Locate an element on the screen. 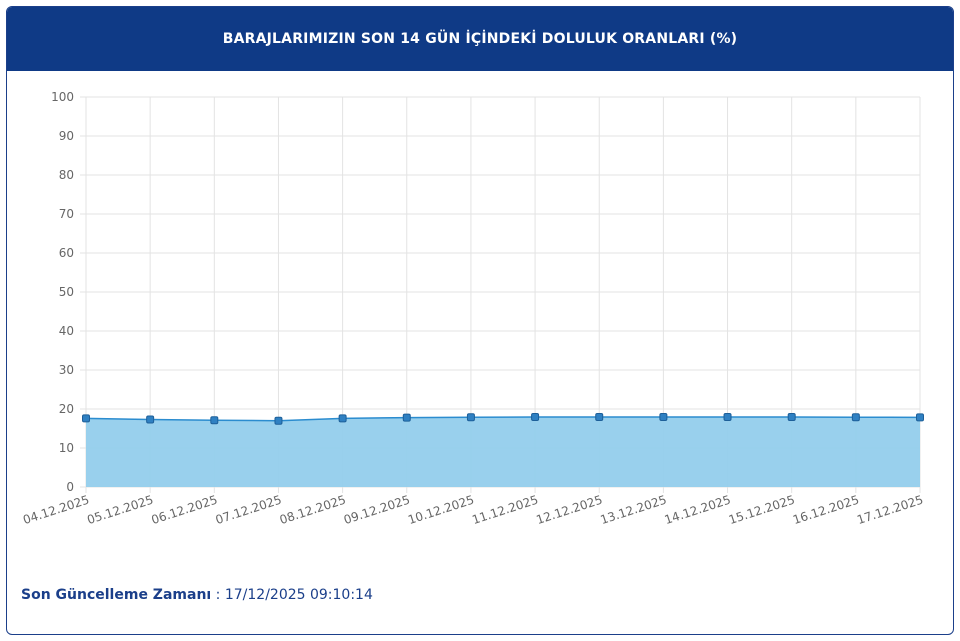 This screenshot has width=960, height=641. x-tick-label: 12.12.2025 is located at coordinates (569, 510).